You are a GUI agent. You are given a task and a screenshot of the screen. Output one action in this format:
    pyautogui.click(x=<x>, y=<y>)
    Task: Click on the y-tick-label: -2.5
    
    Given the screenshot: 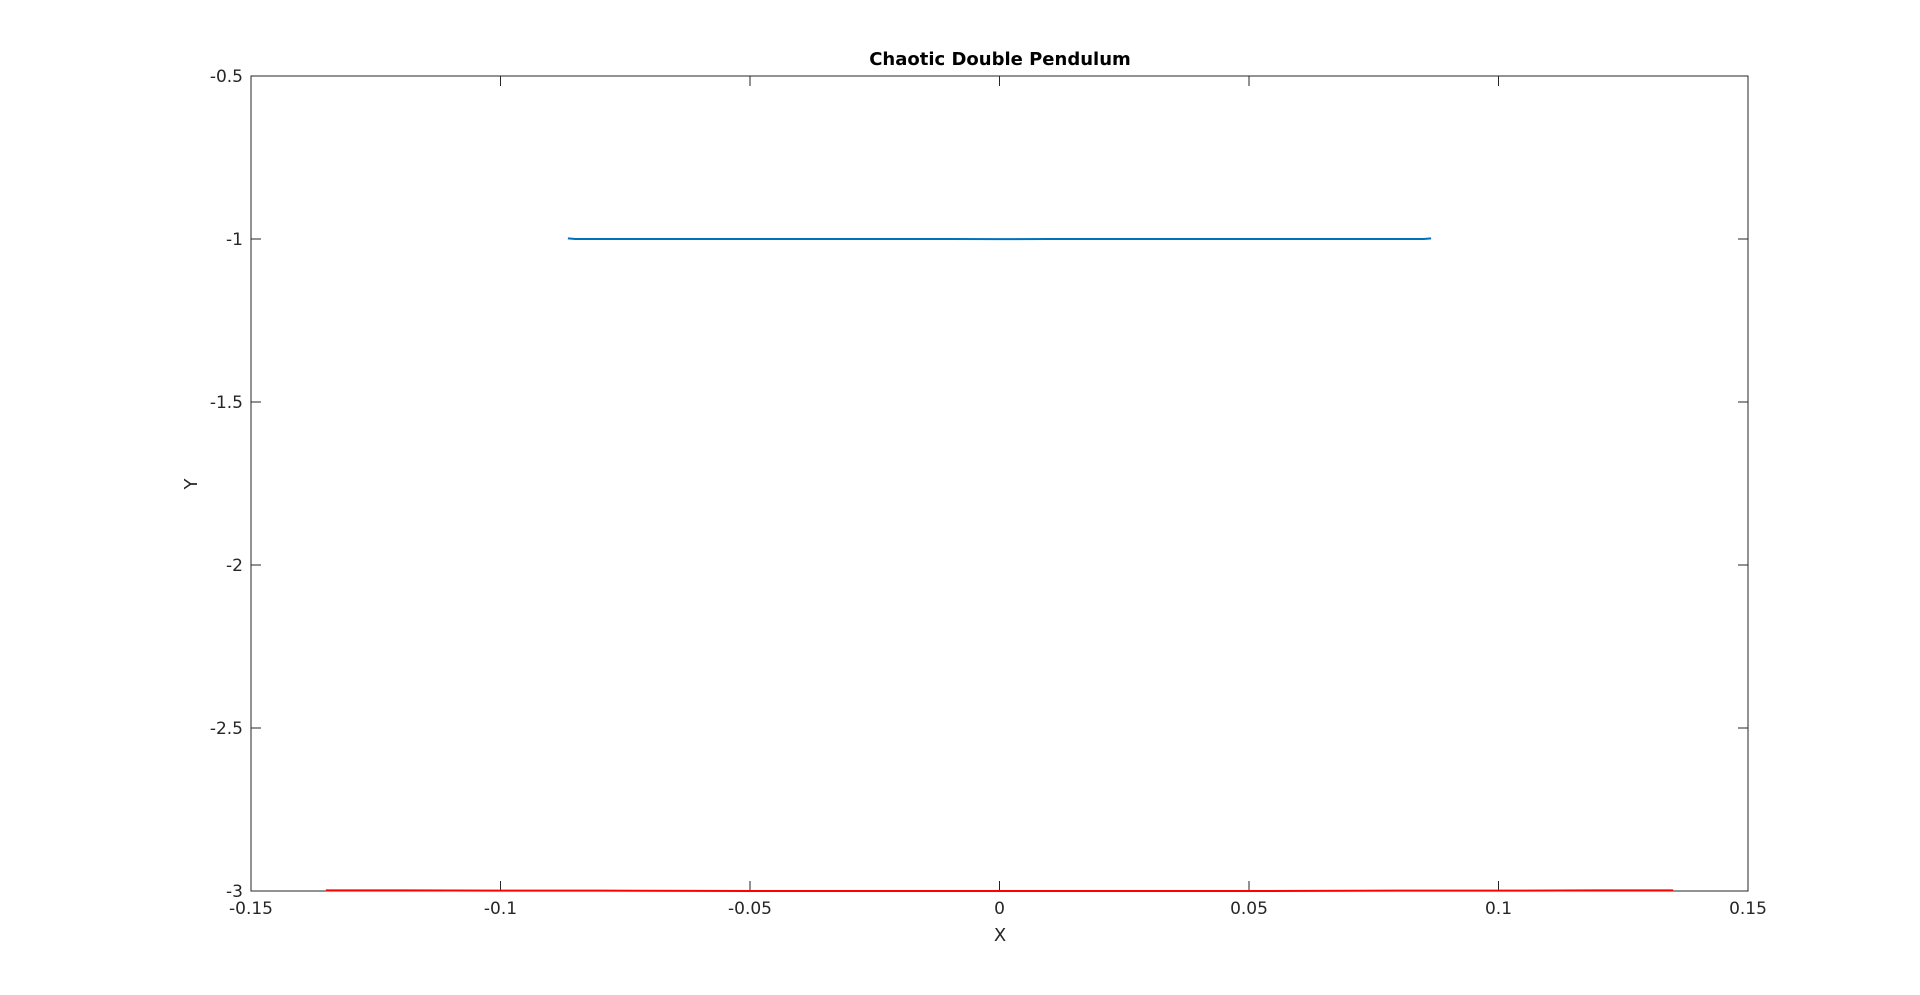 What is the action you would take?
    pyautogui.click(x=226, y=729)
    